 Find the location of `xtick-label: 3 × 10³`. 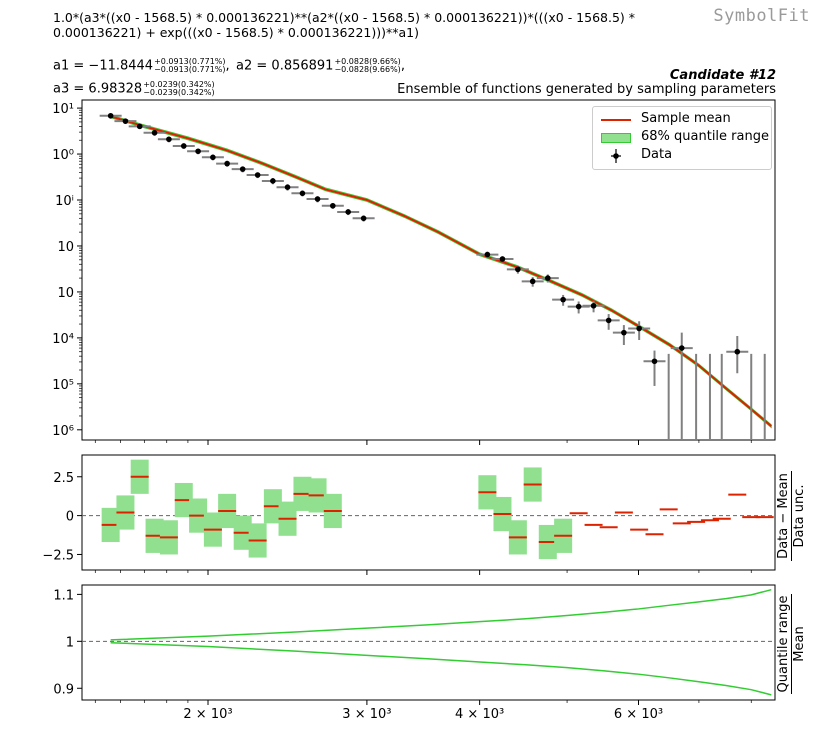

xtick-label: 3 × 10³ is located at coordinates (366, 714).